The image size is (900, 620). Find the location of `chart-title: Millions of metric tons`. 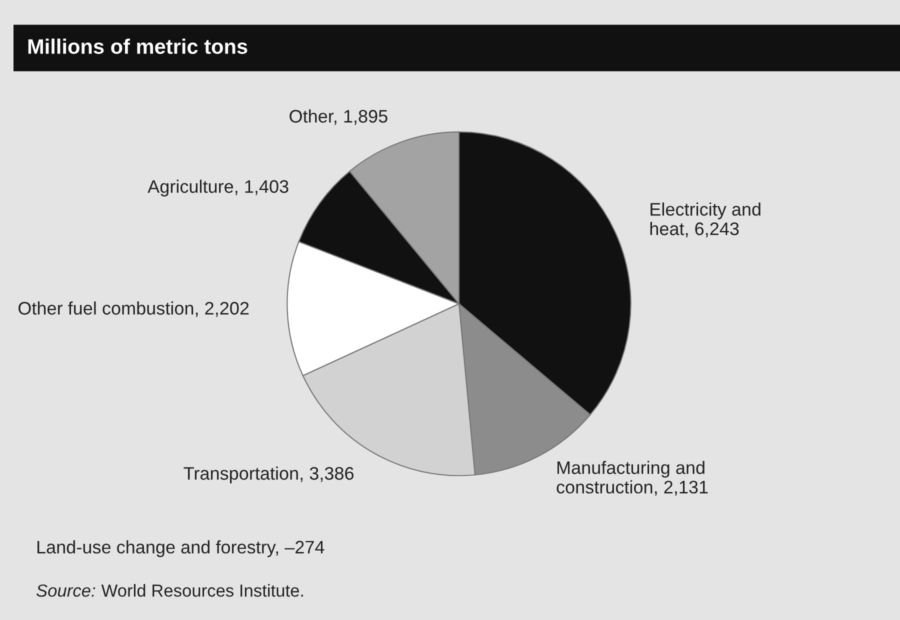

chart-title: Millions of metric tons is located at coordinates (138, 46).